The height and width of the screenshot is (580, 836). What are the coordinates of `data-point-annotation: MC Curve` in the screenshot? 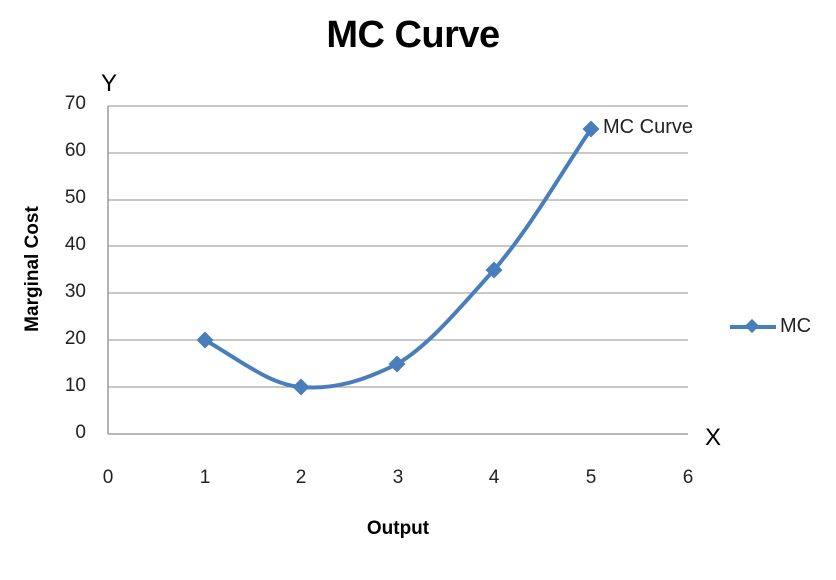 It's located at (648, 127).